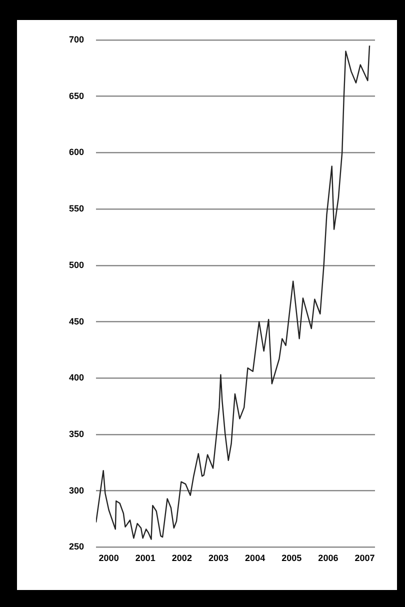 The width and height of the screenshot is (405, 607). What do you see at coordinates (76, 152) in the screenshot?
I see `y-tick-label: 600` at bounding box center [76, 152].